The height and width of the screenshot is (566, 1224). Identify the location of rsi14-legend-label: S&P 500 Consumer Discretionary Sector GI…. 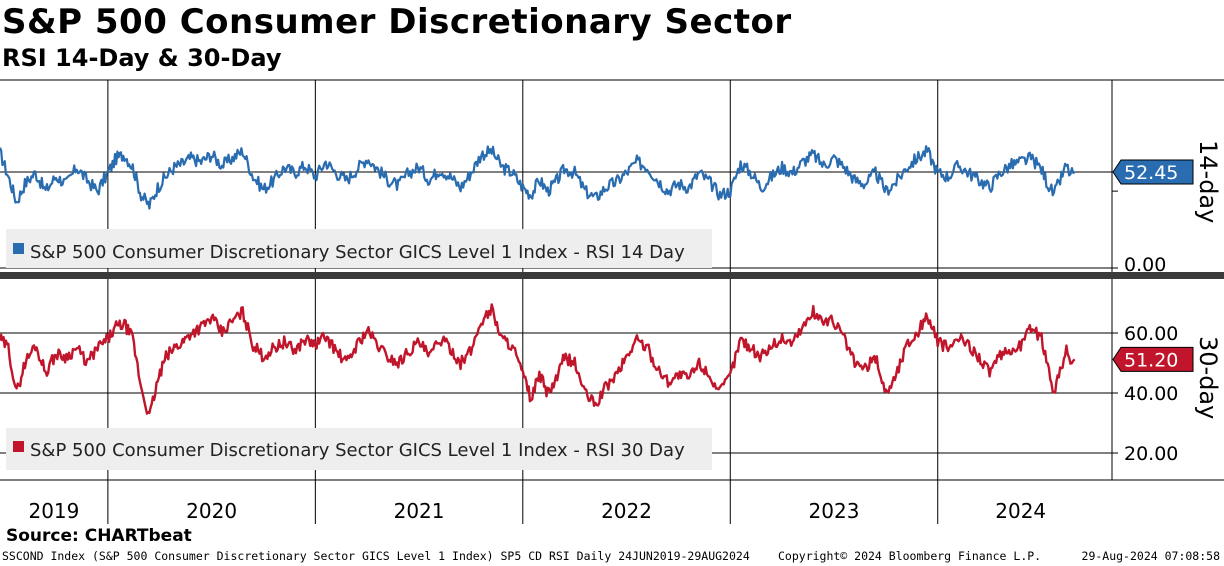
(357, 252).